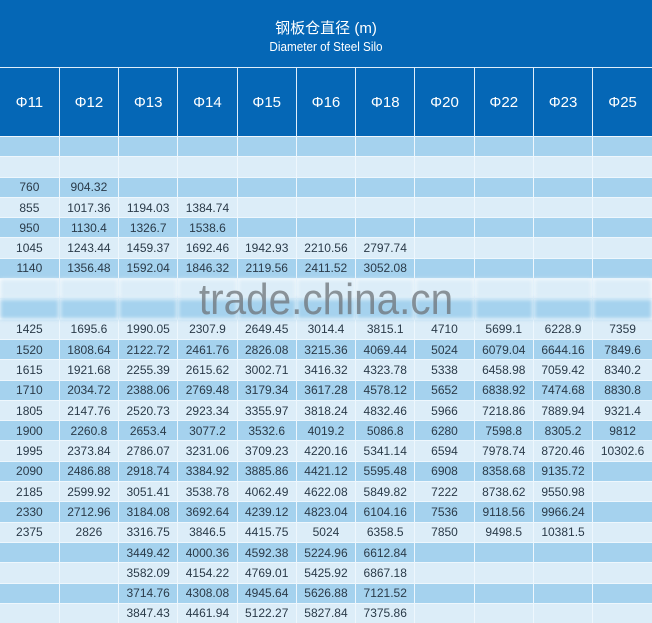  What do you see at coordinates (503, 491) in the screenshot?
I see `table-cell: 8738.62` at bounding box center [503, 491].